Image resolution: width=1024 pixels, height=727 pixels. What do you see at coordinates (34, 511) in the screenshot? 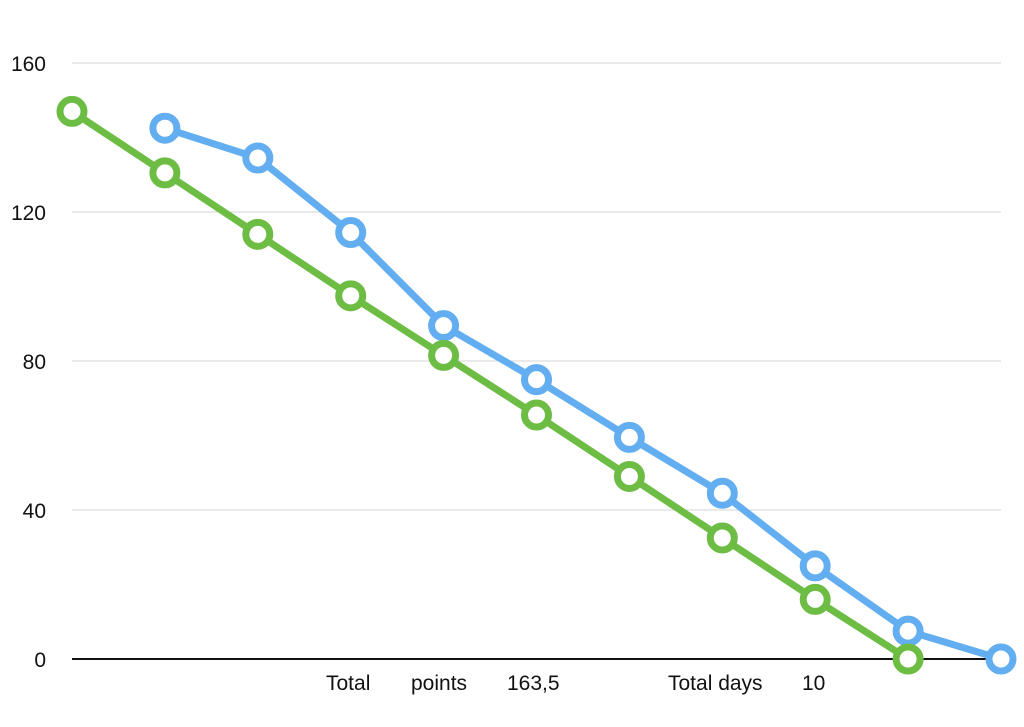
I see `y-tick-label: 40` at bounding box center [34, 511].